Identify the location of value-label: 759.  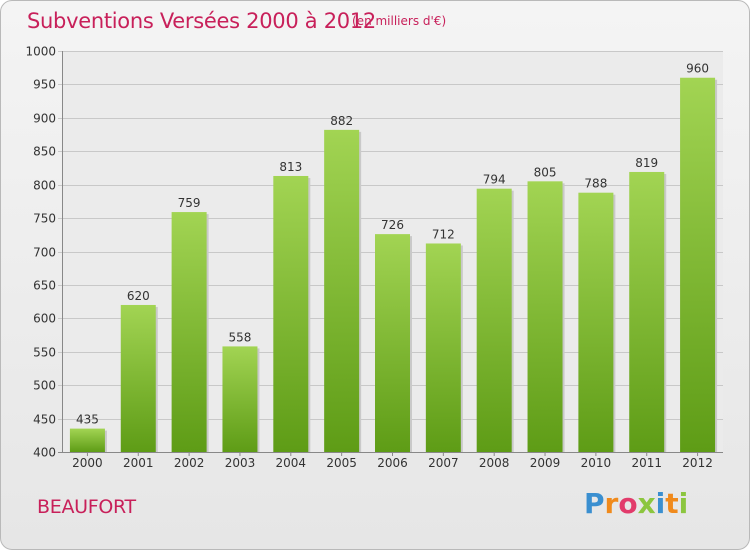
(189, 203).